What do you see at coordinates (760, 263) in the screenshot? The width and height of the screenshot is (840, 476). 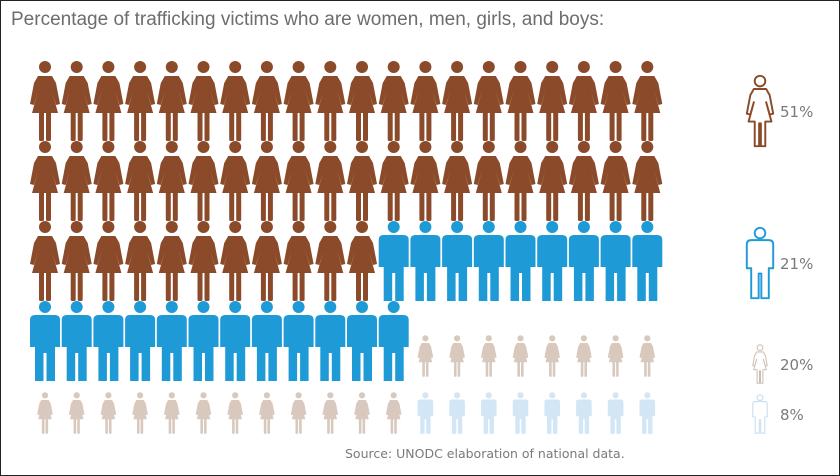 I see `legend-men-icon` at bounding box center [760, 263].